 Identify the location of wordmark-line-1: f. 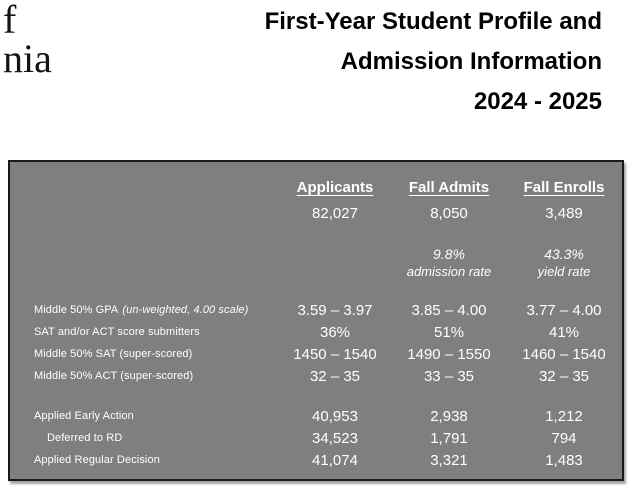
(10, 21).